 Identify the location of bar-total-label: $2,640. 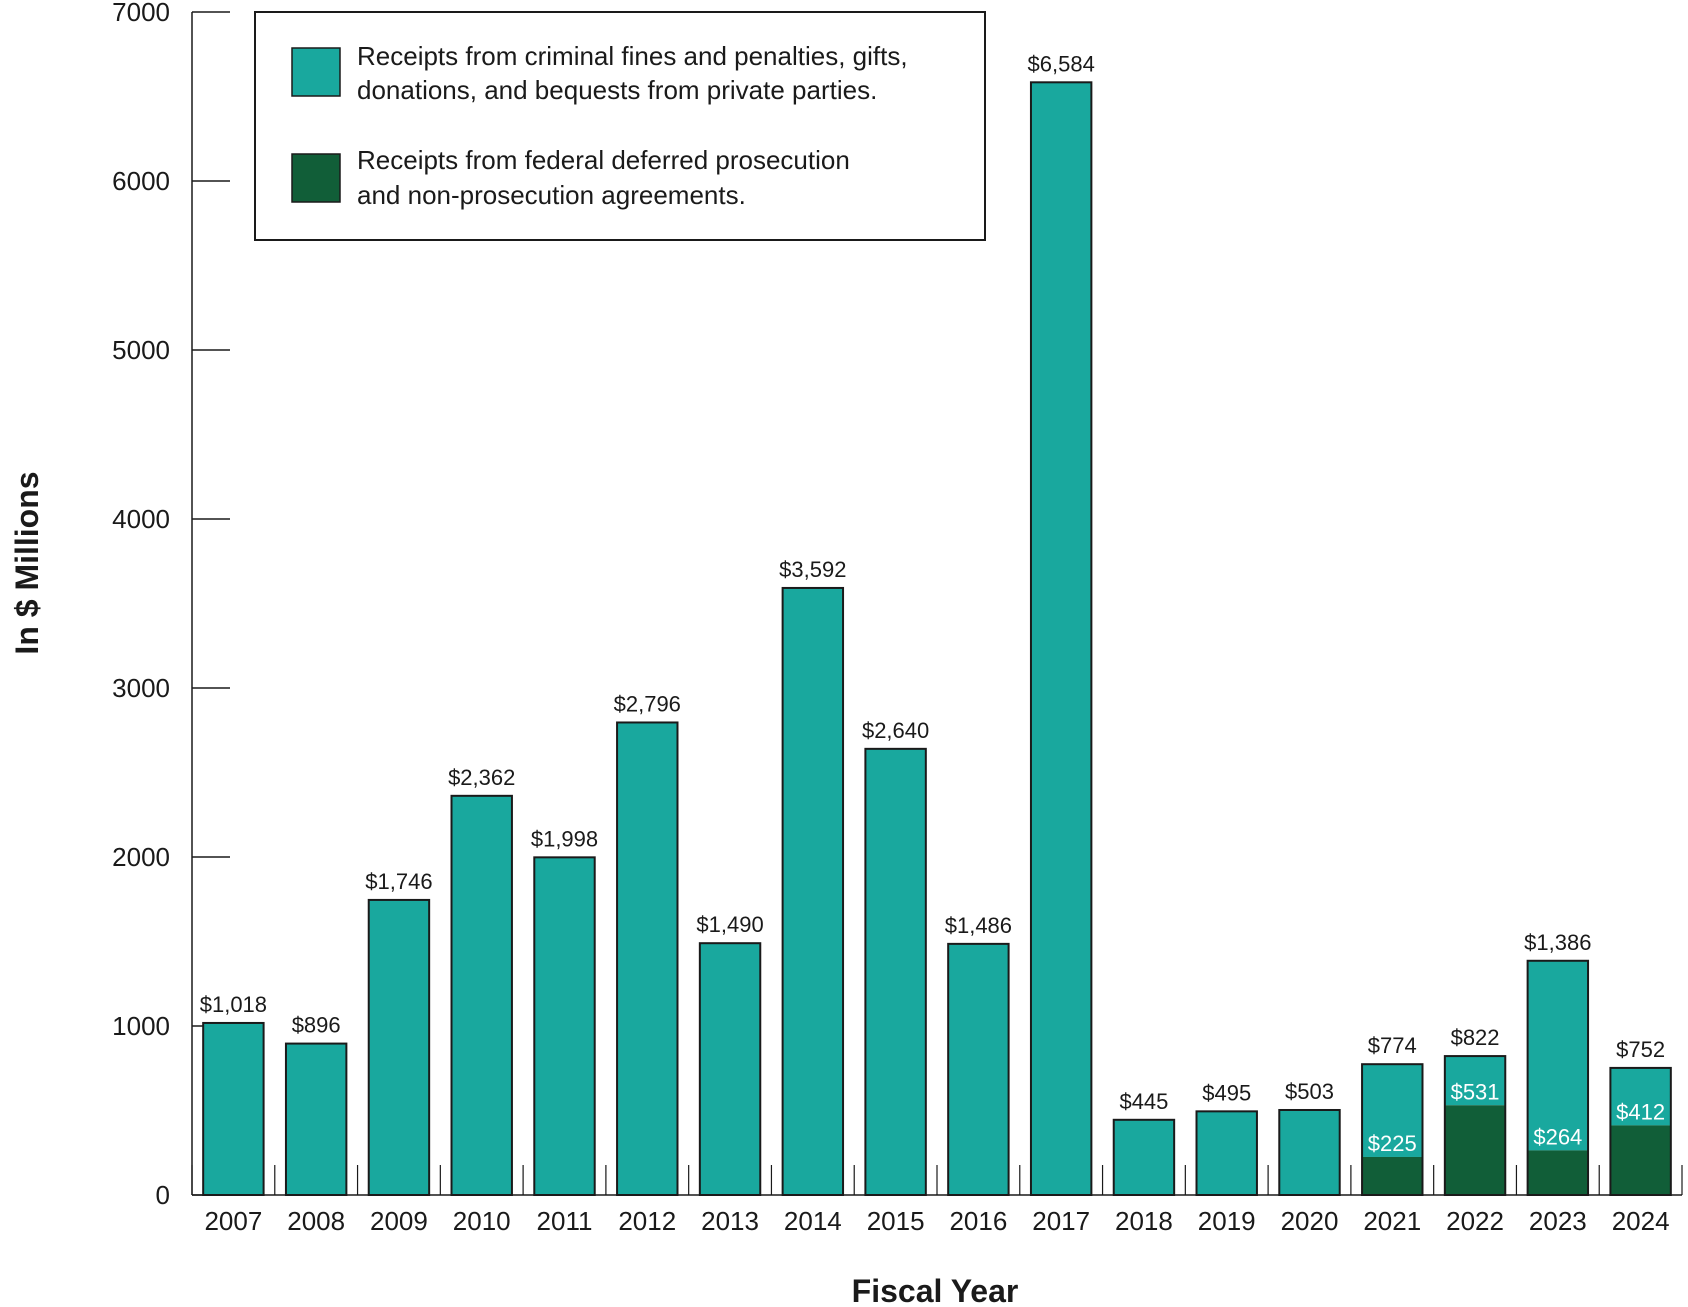
(895, 730).